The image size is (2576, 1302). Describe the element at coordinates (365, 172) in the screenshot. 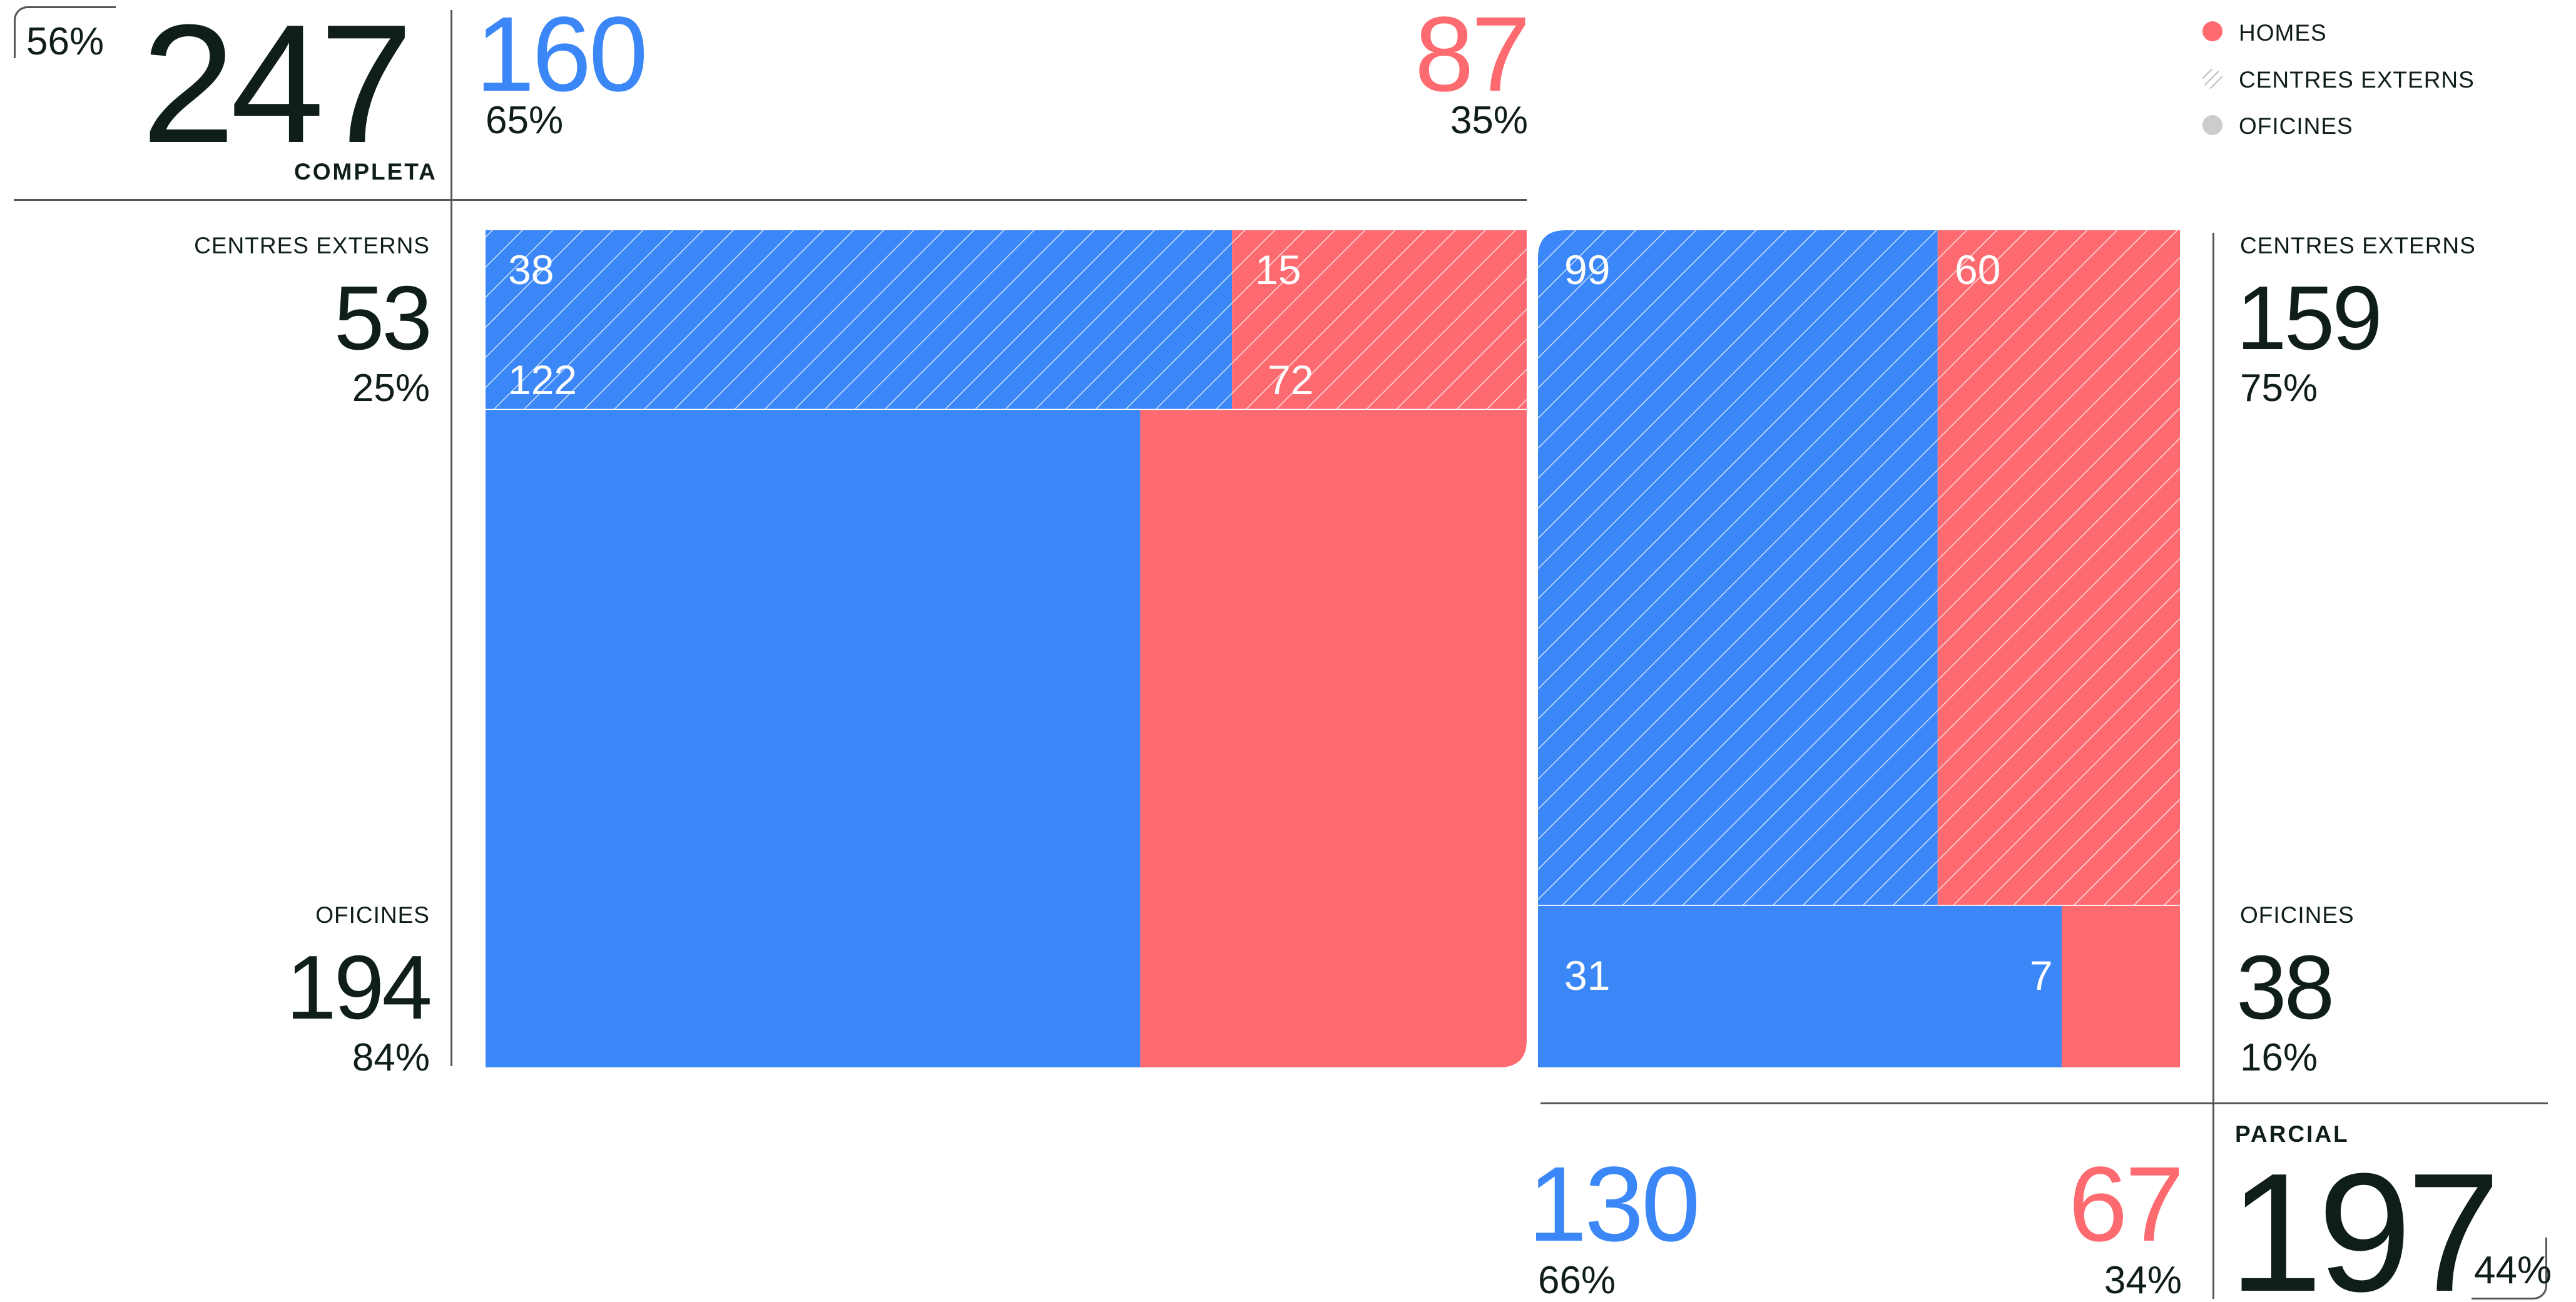

I see `completa-label: COMPLETA` at that location.